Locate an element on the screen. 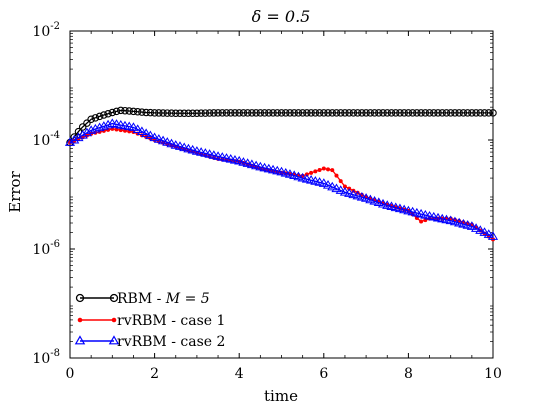  legend-marker-case1 is located at coordinates (80, 320).